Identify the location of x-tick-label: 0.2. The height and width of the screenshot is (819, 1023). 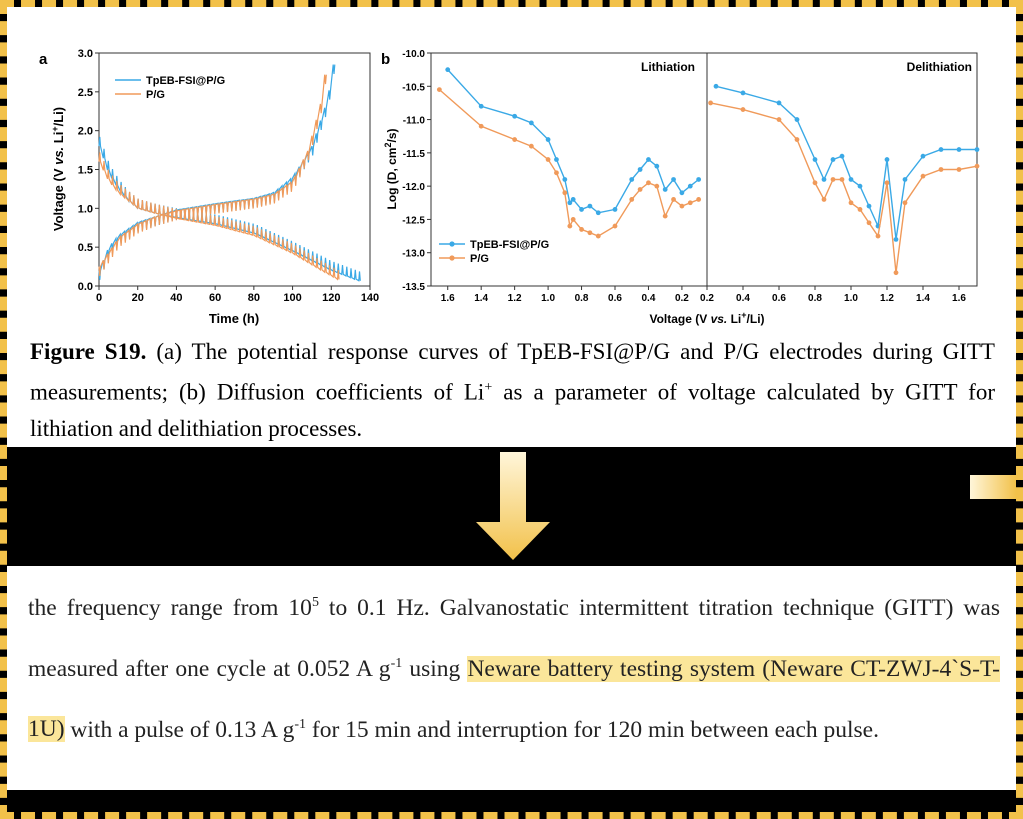
(707, 298).